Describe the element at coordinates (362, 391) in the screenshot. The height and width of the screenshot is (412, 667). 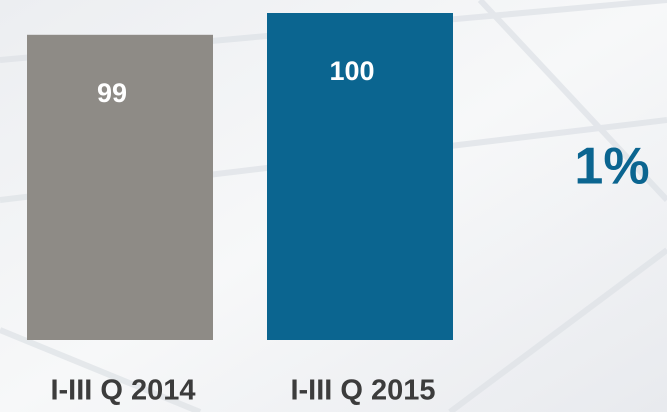
I see `x-tick-label: I-III Q 2015` at that location.